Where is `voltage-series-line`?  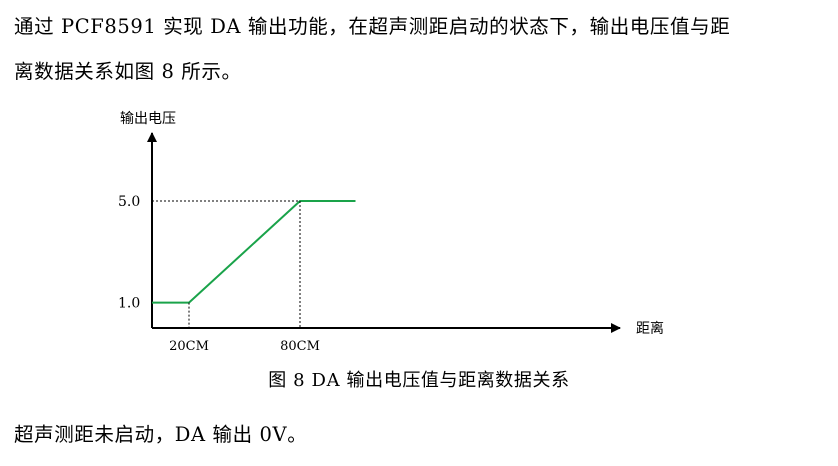
voltage-series-line is located at coordinates (254, 252).